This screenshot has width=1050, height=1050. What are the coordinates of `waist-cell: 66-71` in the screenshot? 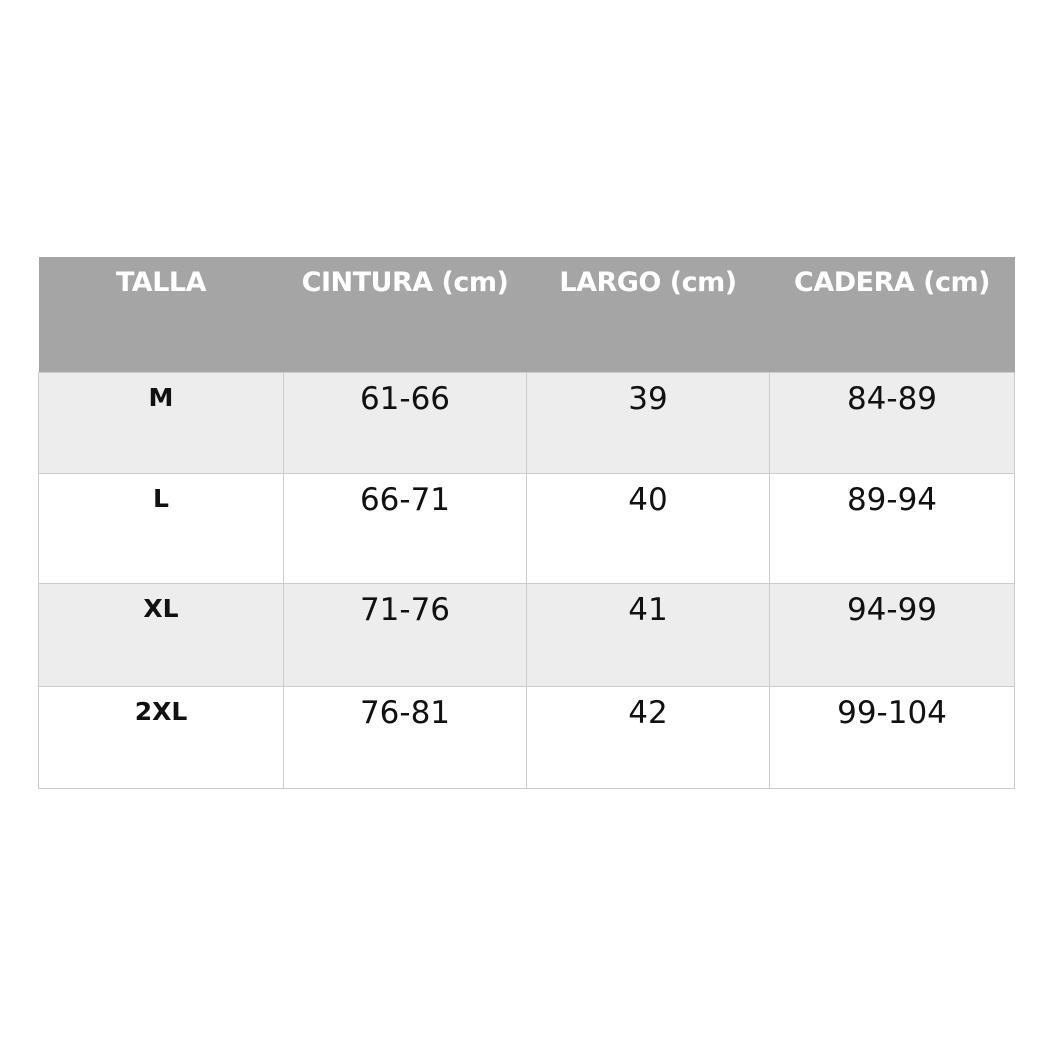 It's located at (405, 528).